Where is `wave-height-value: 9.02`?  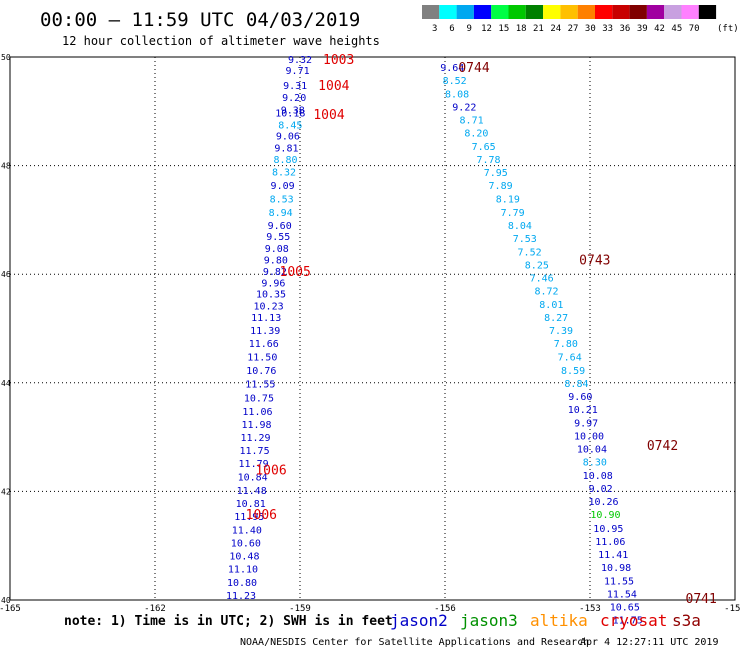
wave-height-value: 9.02 is located at coordinates (601, 489).